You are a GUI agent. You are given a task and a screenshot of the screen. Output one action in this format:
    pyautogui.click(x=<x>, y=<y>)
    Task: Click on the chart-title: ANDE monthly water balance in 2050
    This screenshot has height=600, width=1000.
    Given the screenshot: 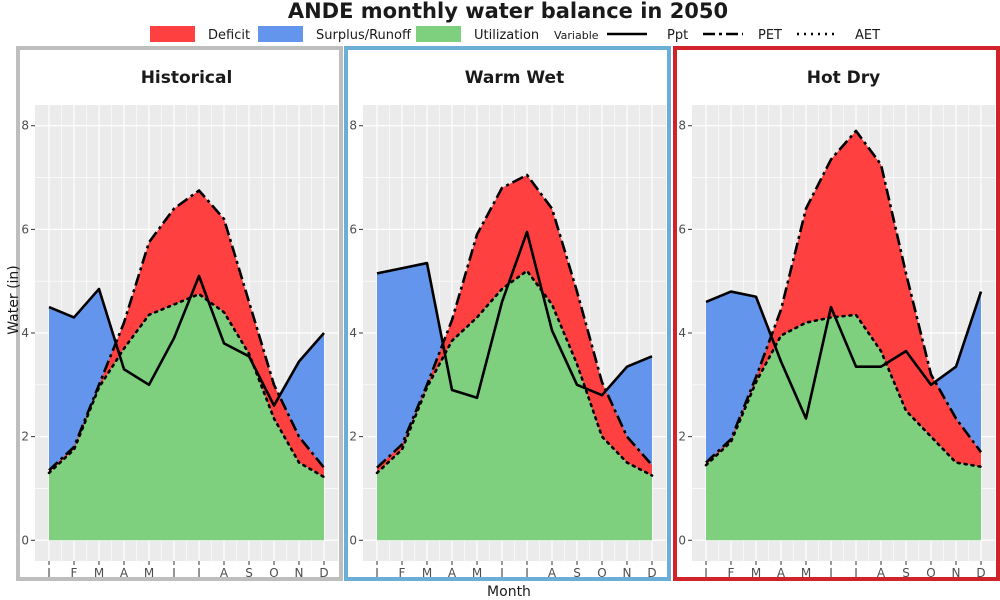 What is the action you would take?
    pyautogui.click(x=508, y=11)
    